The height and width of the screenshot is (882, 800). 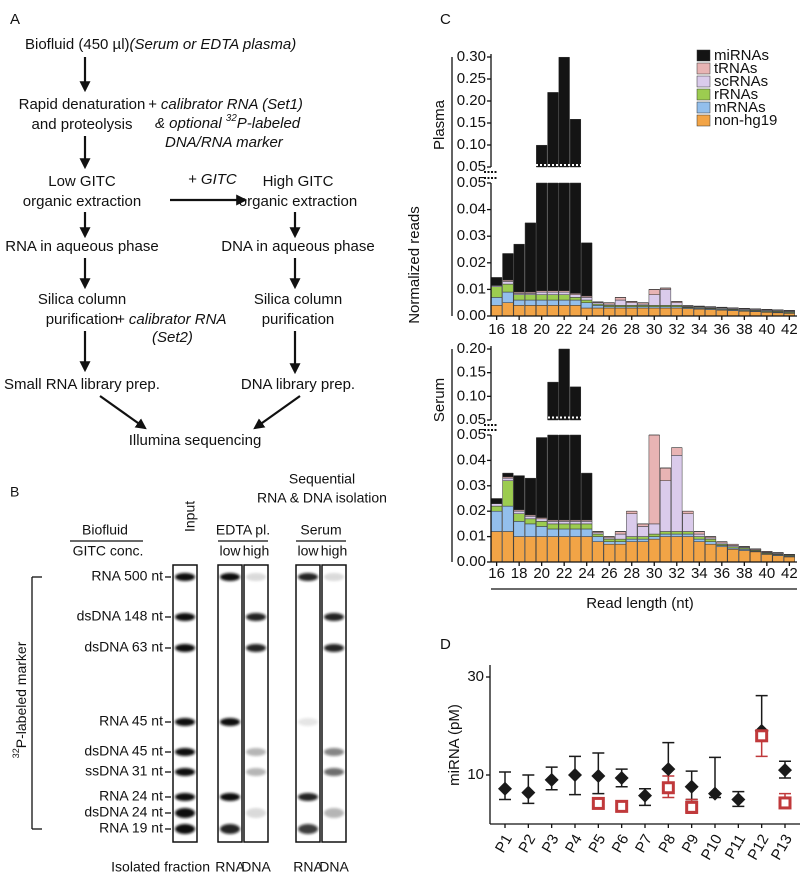 I want to click on step: Low GITC, so click(x=82, y=181).